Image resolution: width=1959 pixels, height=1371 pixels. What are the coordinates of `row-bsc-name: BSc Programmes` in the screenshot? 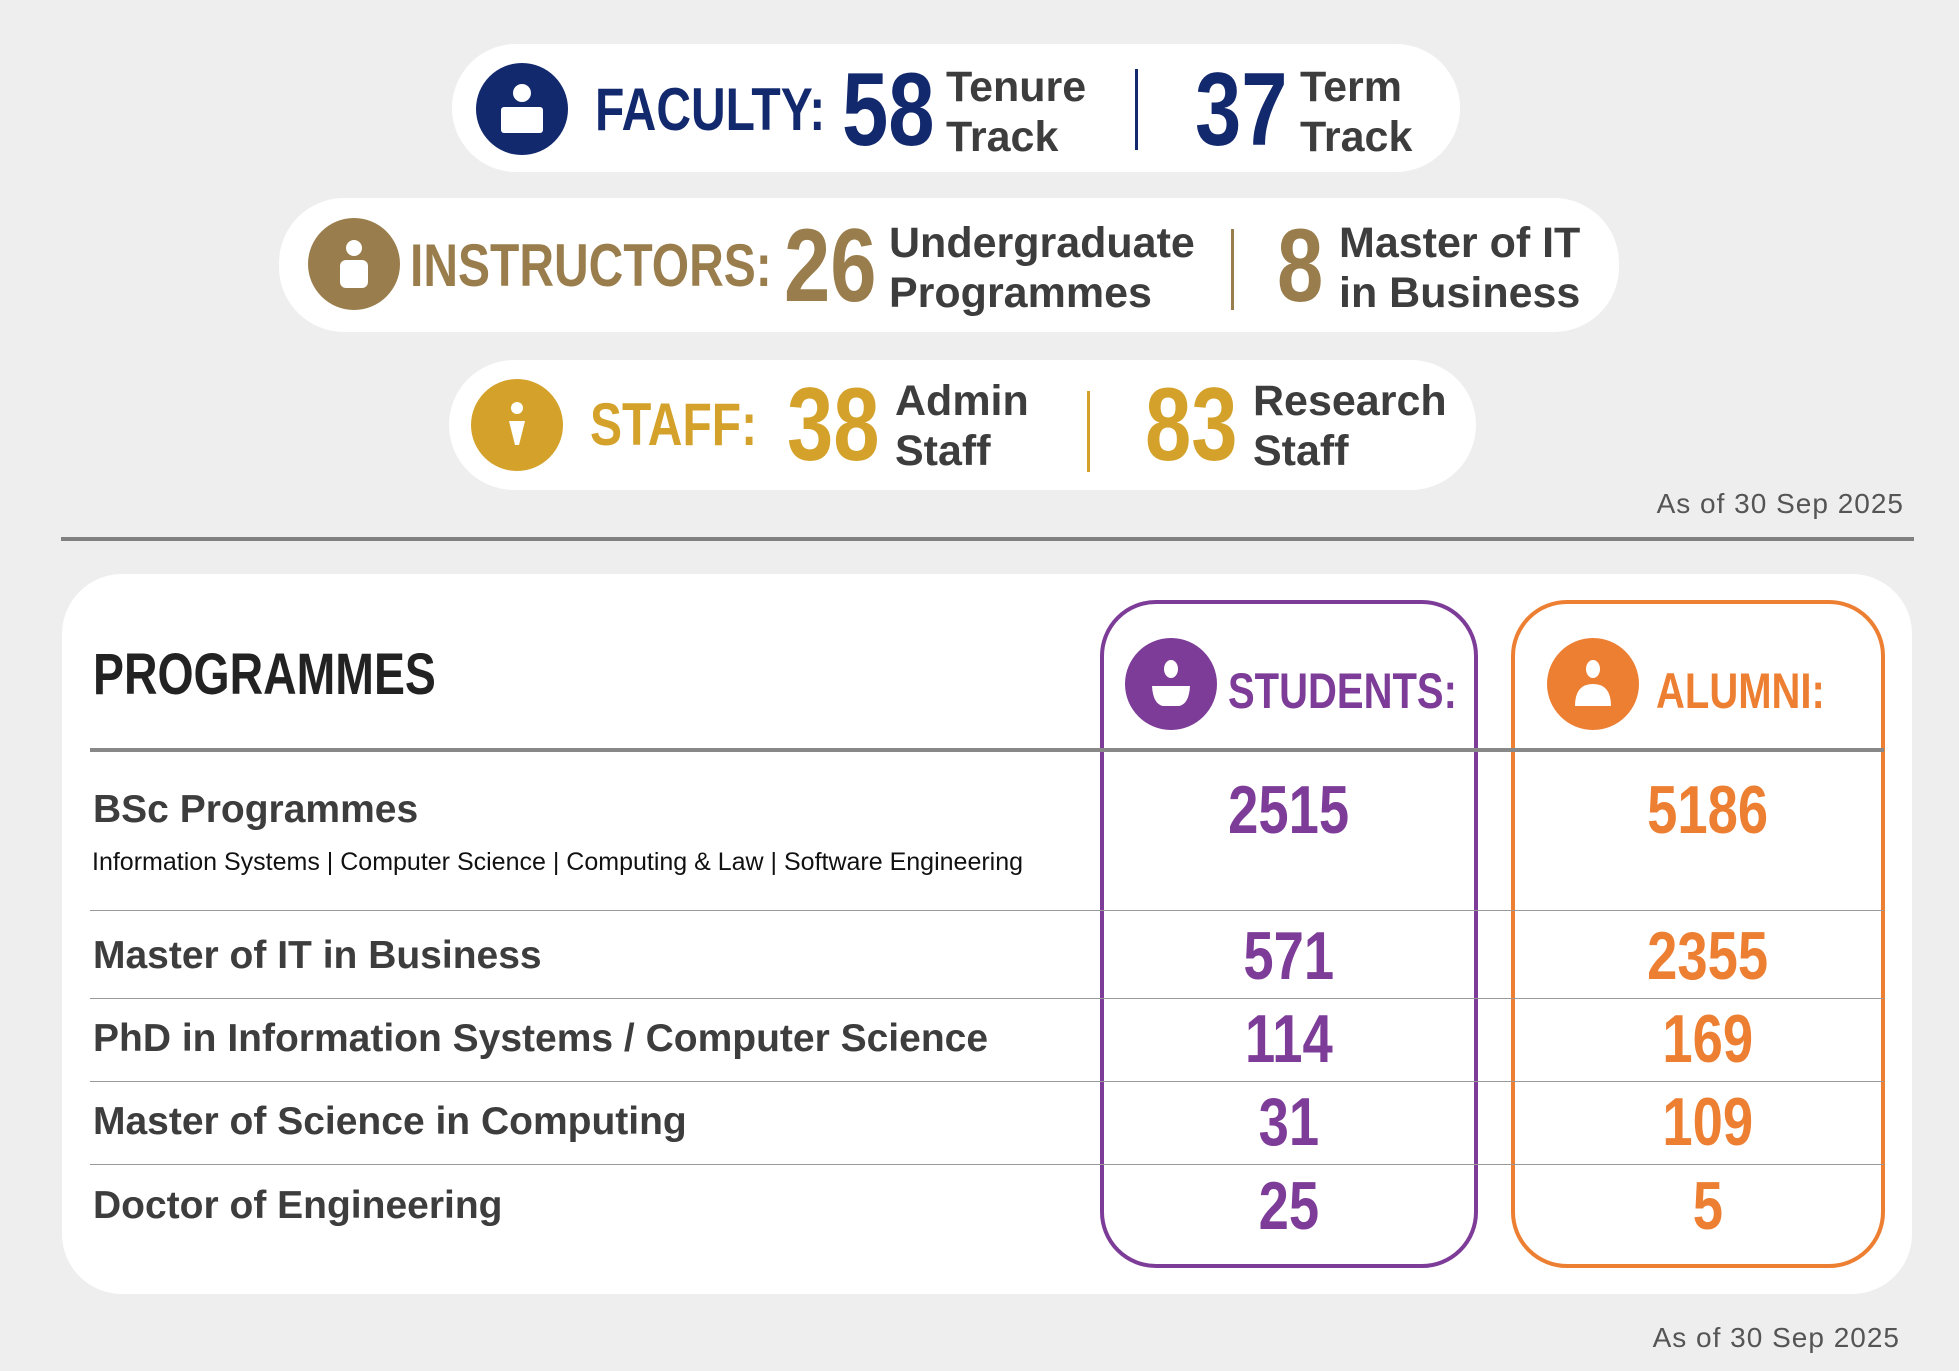 It's located at (256, 809).